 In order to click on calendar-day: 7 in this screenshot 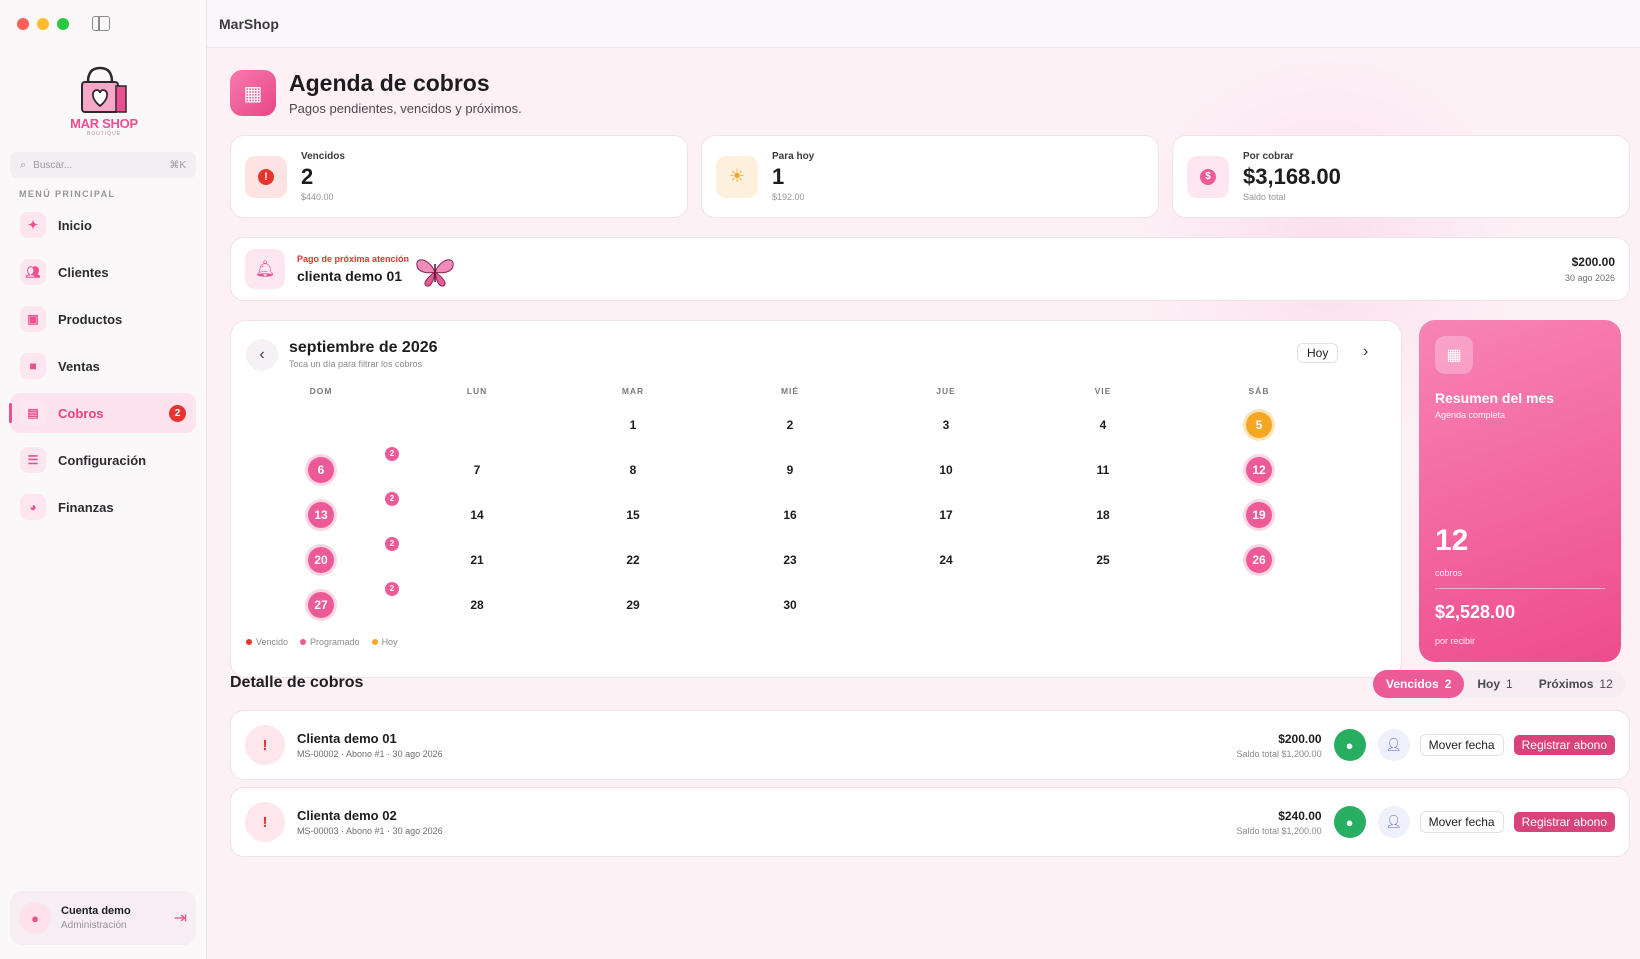, I will do `click(477, 470)`.